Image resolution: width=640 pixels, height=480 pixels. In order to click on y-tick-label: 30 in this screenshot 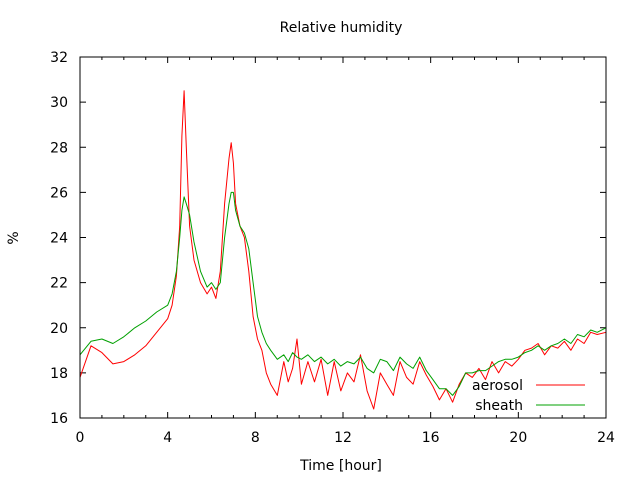, I will do `click(59, 103)`.